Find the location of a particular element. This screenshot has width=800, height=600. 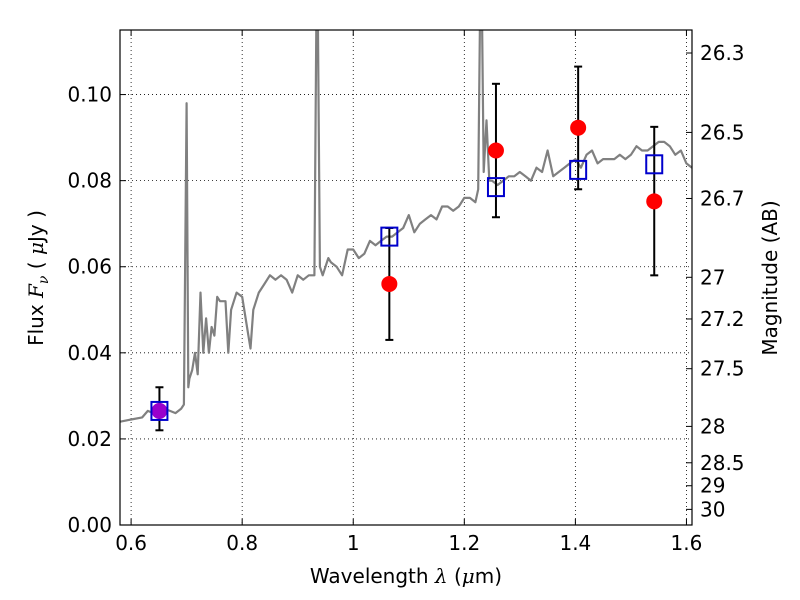

y-tick-label: 0.10 is located at coordinates (89, 95).